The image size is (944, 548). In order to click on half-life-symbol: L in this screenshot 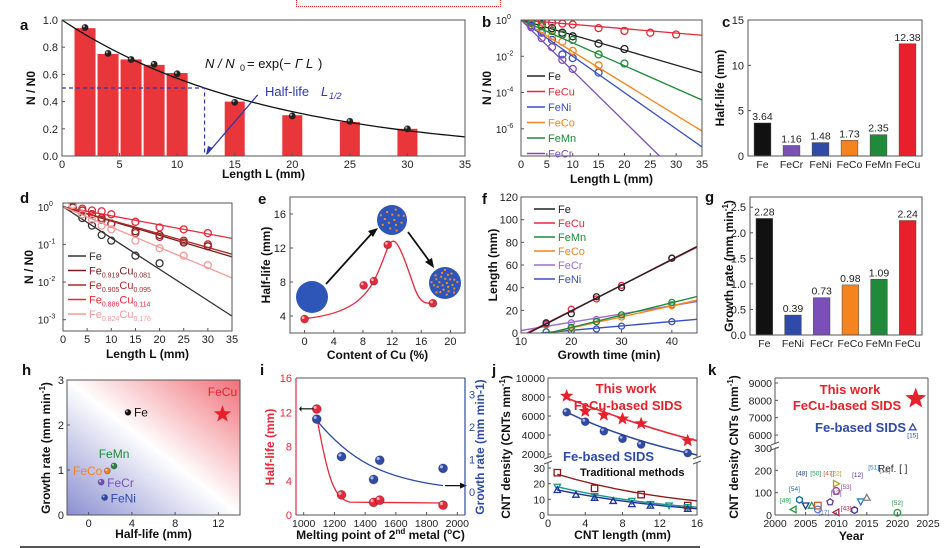, I will do `click(324, 91)`.